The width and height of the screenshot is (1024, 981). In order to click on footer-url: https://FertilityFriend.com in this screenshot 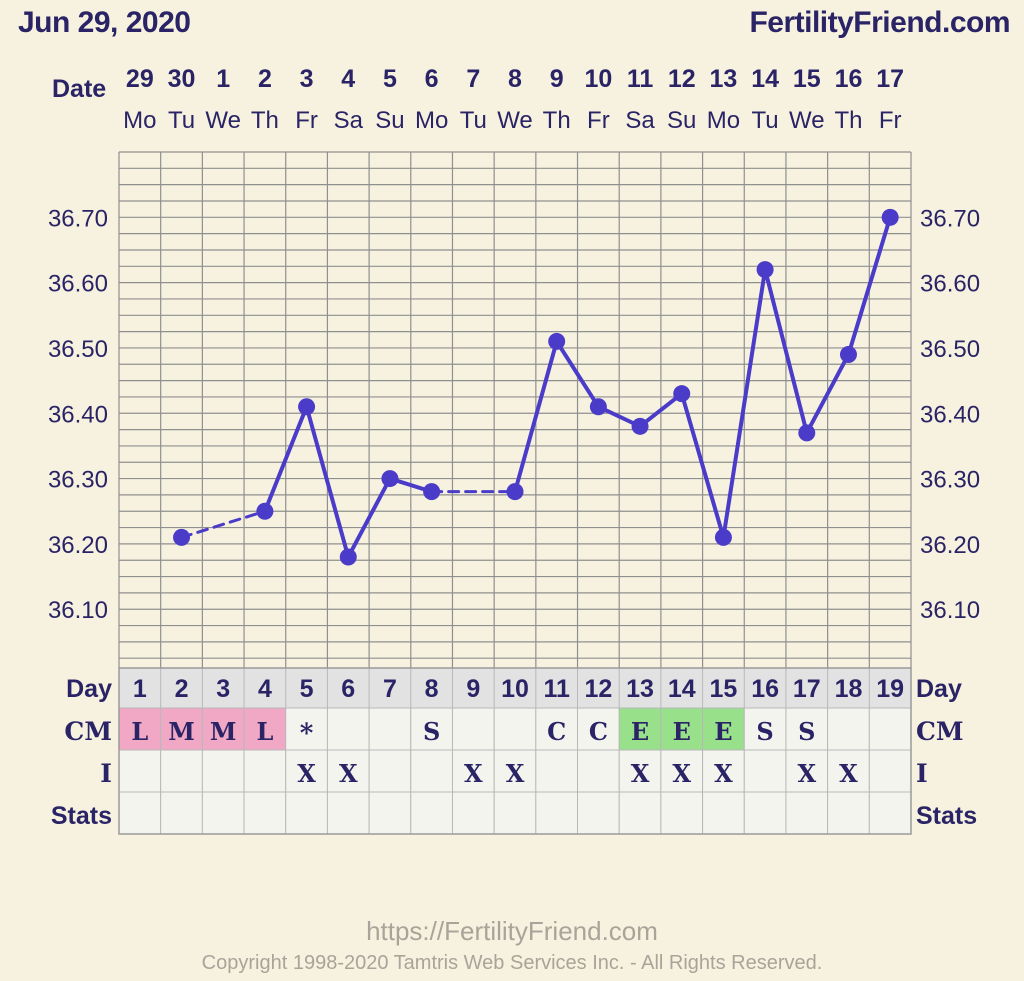, I will do `click(512, 931)`.